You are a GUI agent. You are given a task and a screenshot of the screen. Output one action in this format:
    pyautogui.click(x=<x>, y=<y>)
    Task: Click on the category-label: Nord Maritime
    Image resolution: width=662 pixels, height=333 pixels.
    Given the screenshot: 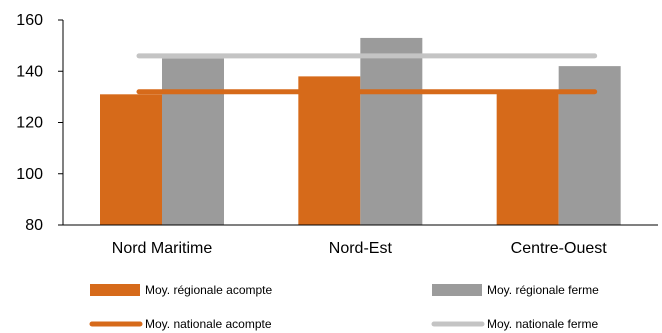 What is the action you would take?
    pyautogui.click(x=162, y=248)
    